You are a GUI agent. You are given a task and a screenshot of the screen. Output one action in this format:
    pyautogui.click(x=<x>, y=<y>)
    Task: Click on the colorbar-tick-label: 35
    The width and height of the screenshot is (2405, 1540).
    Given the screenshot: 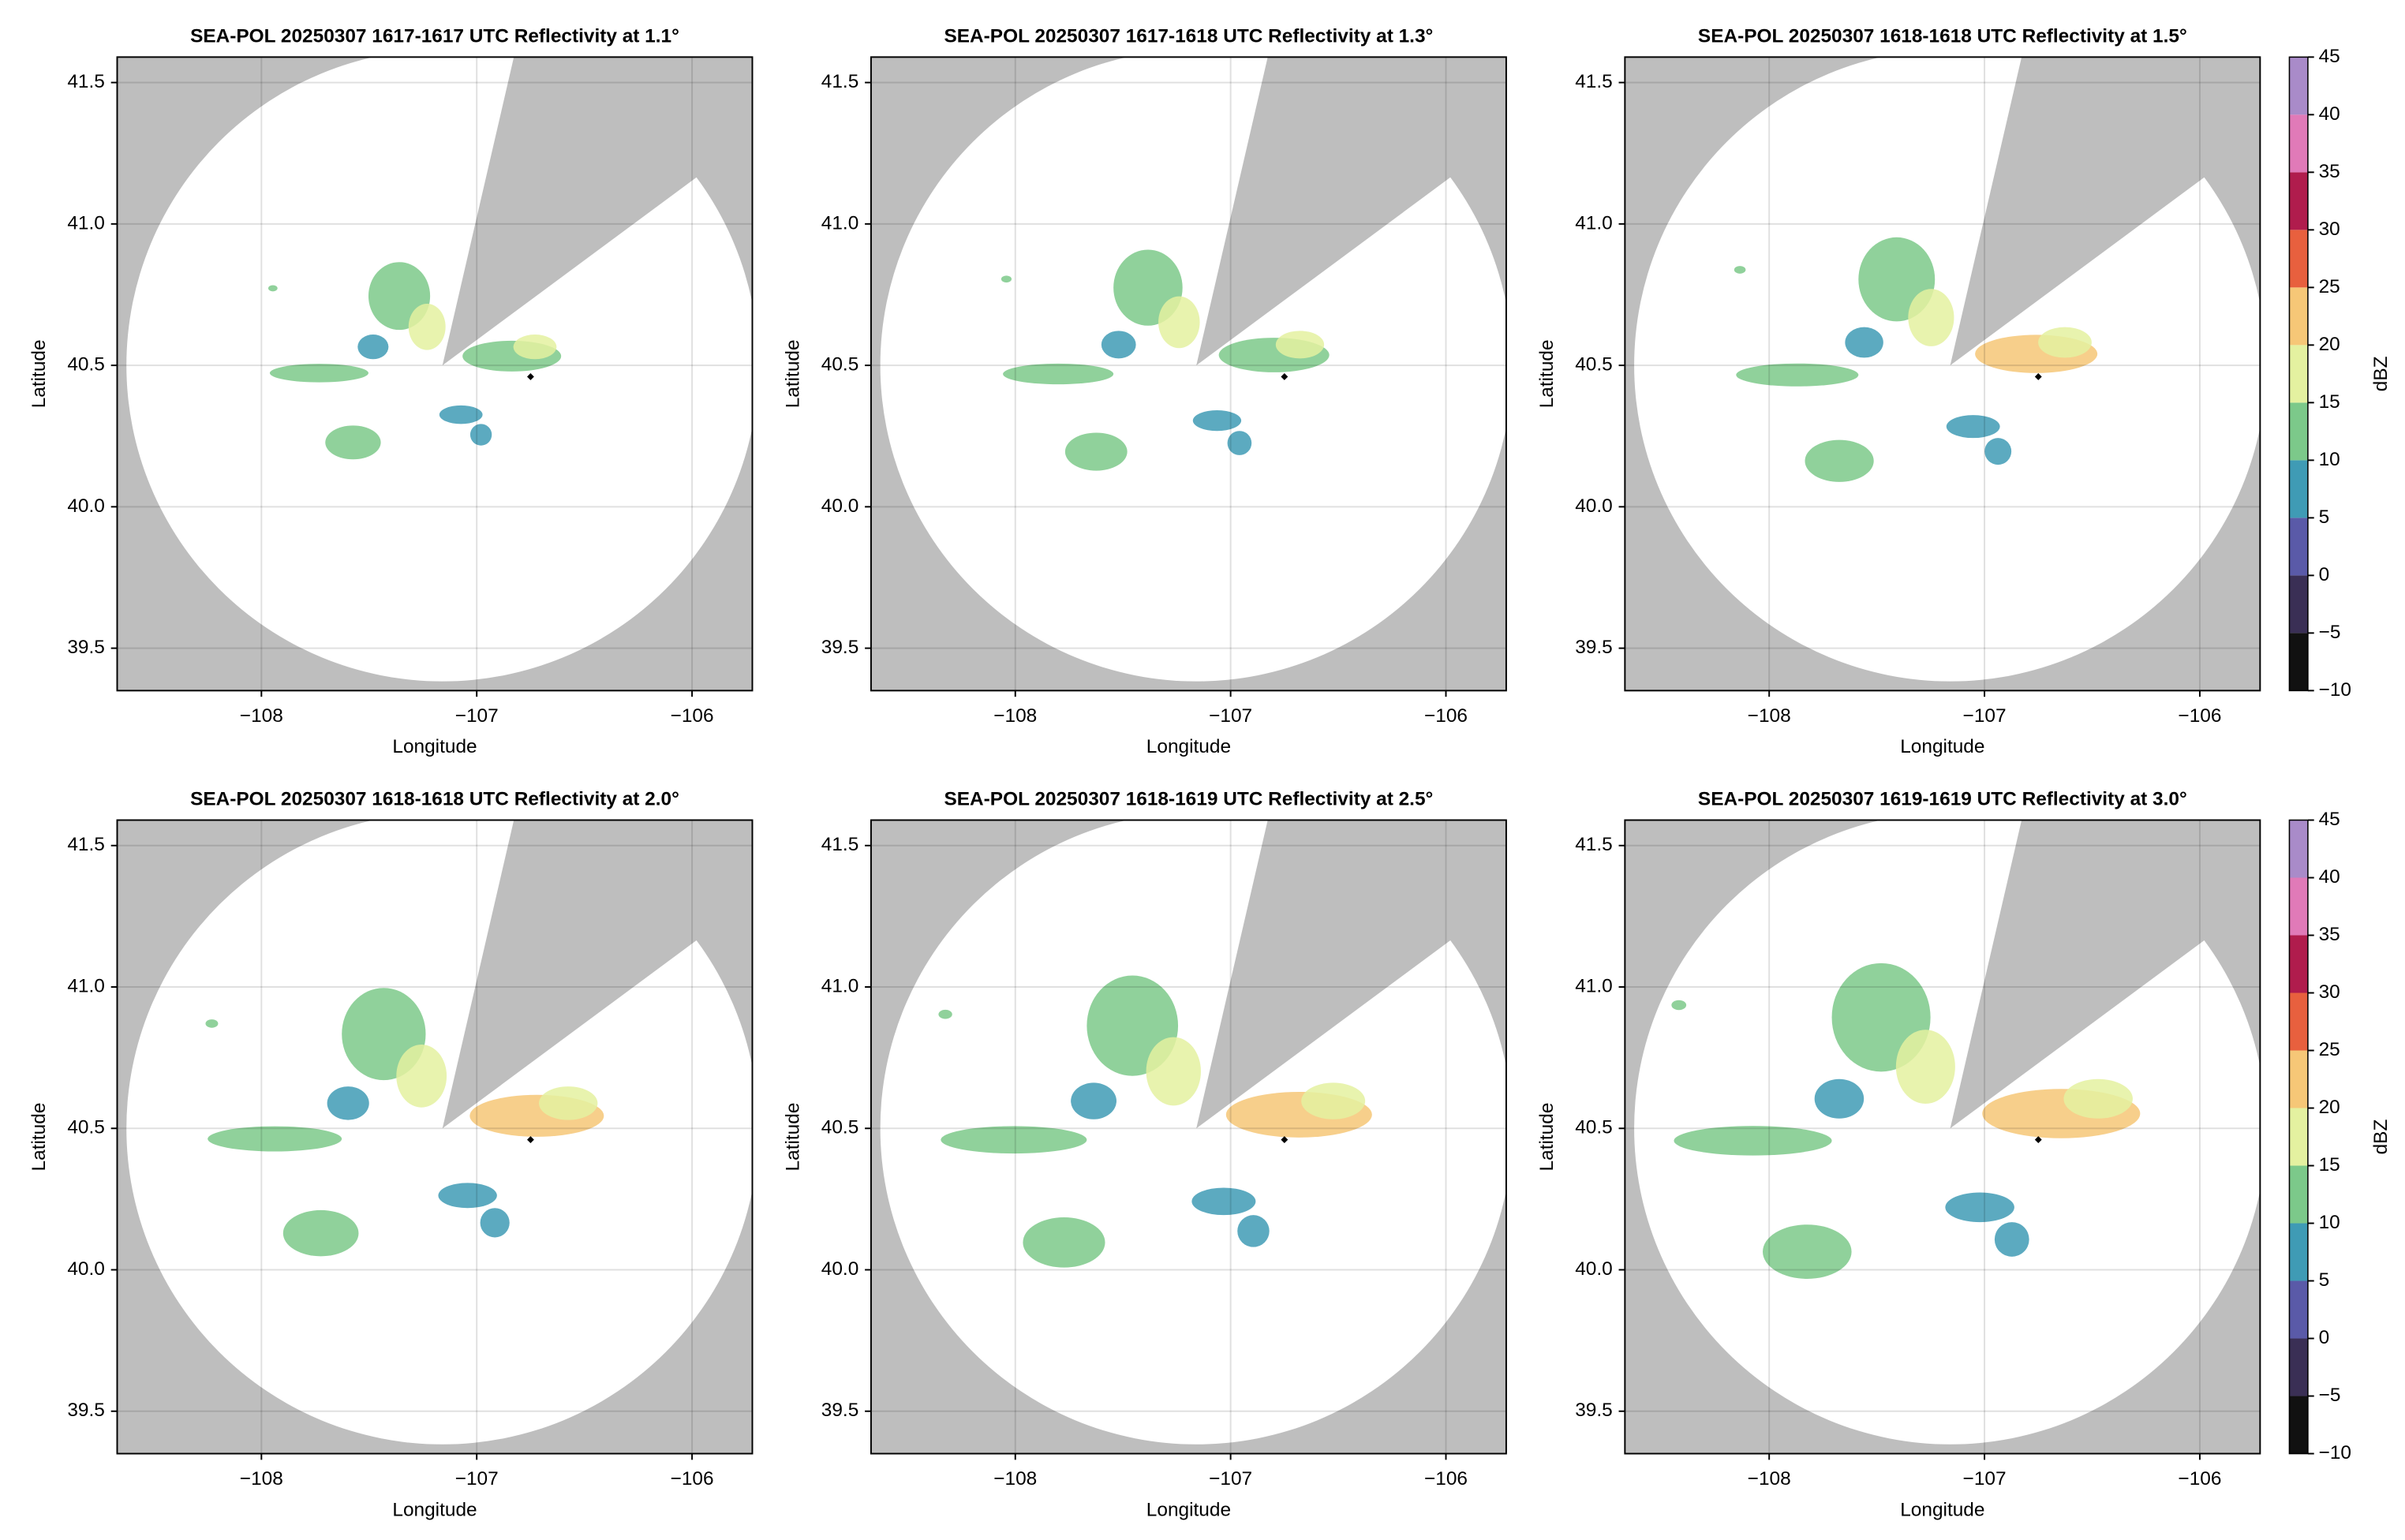 What is the action you would take?
    pyautogui.click(x=2329, y=934)
    